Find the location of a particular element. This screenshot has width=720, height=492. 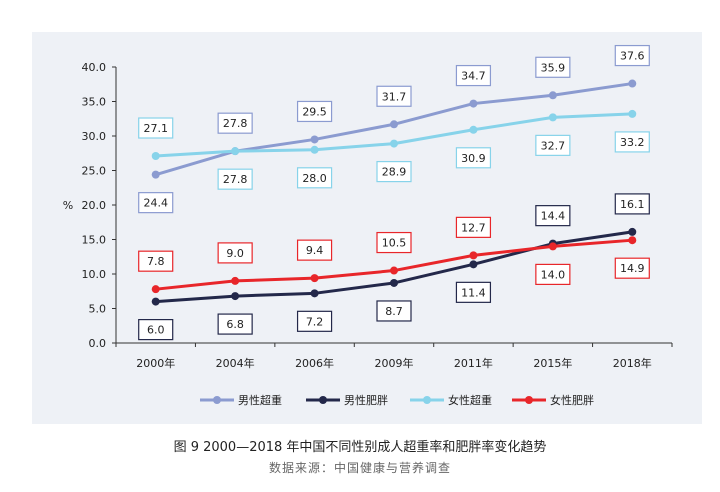

data-label: 33.2 is located at coordinates (632, 142).